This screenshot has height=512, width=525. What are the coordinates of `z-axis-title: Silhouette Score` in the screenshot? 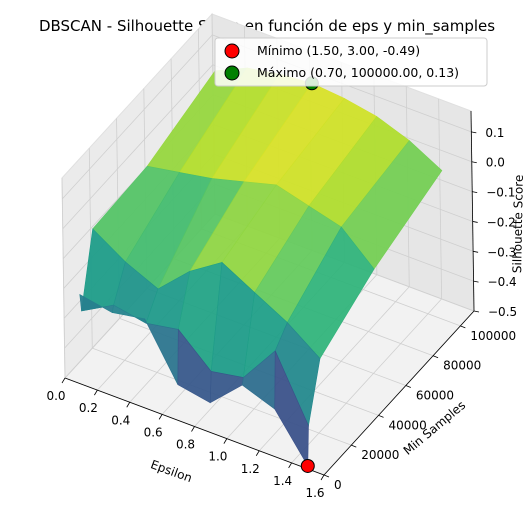 It's located at (517, 224).